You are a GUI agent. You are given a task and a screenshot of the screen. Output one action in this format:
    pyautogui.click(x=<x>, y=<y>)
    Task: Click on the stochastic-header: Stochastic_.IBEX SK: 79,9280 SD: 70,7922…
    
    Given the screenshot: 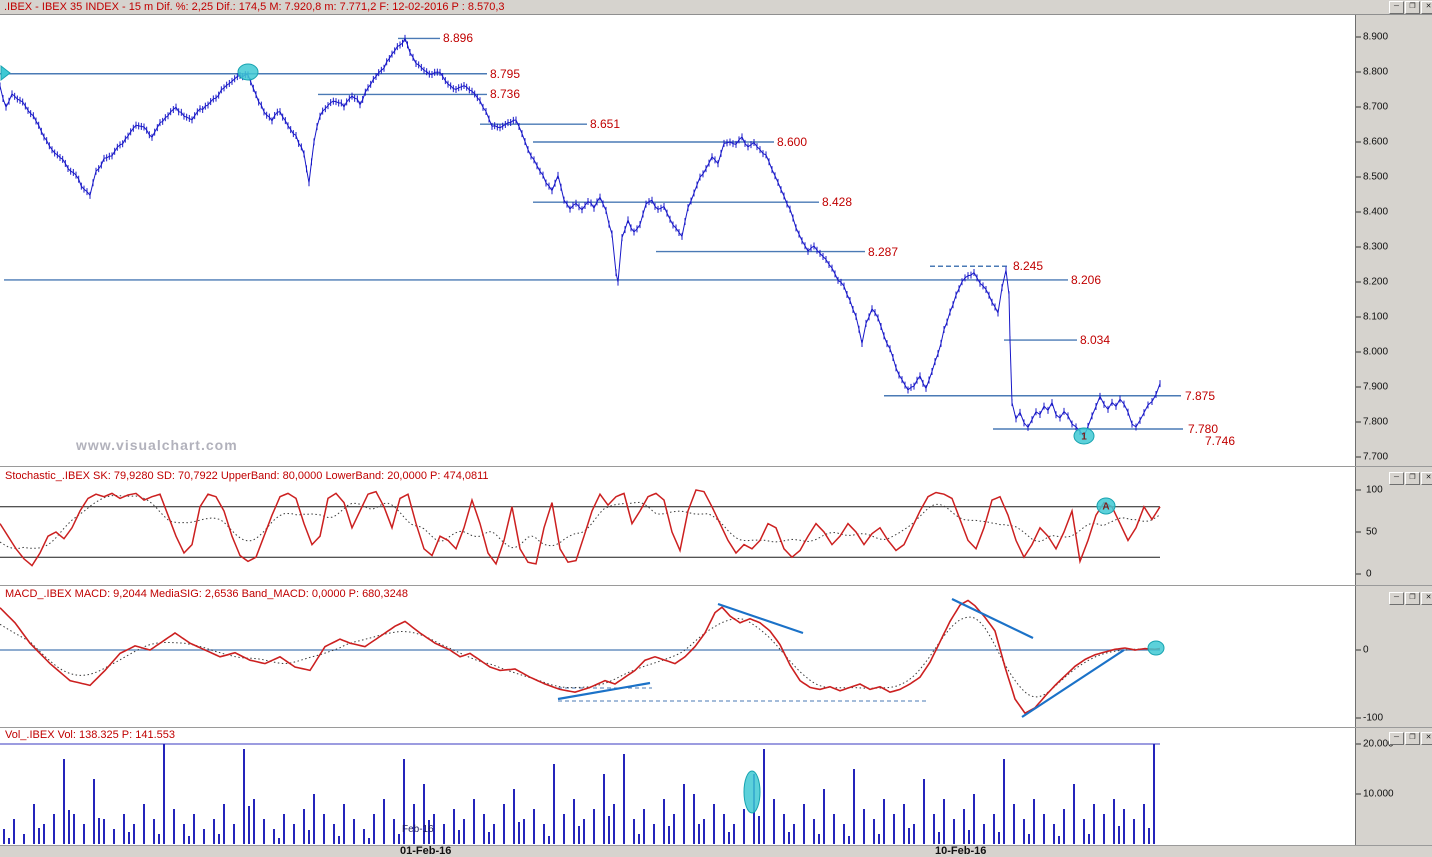 What is the action you would take?
    pyautogui.click(x=247, y=476)
    